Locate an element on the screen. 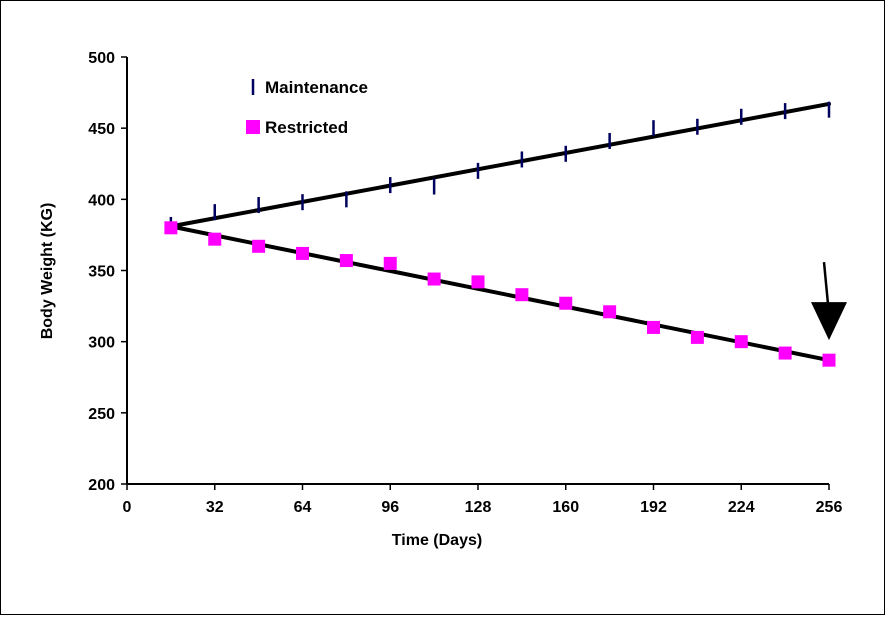 The image size is (885, 620). annotation-arrow-shaft is located at coordinates (826, 283).